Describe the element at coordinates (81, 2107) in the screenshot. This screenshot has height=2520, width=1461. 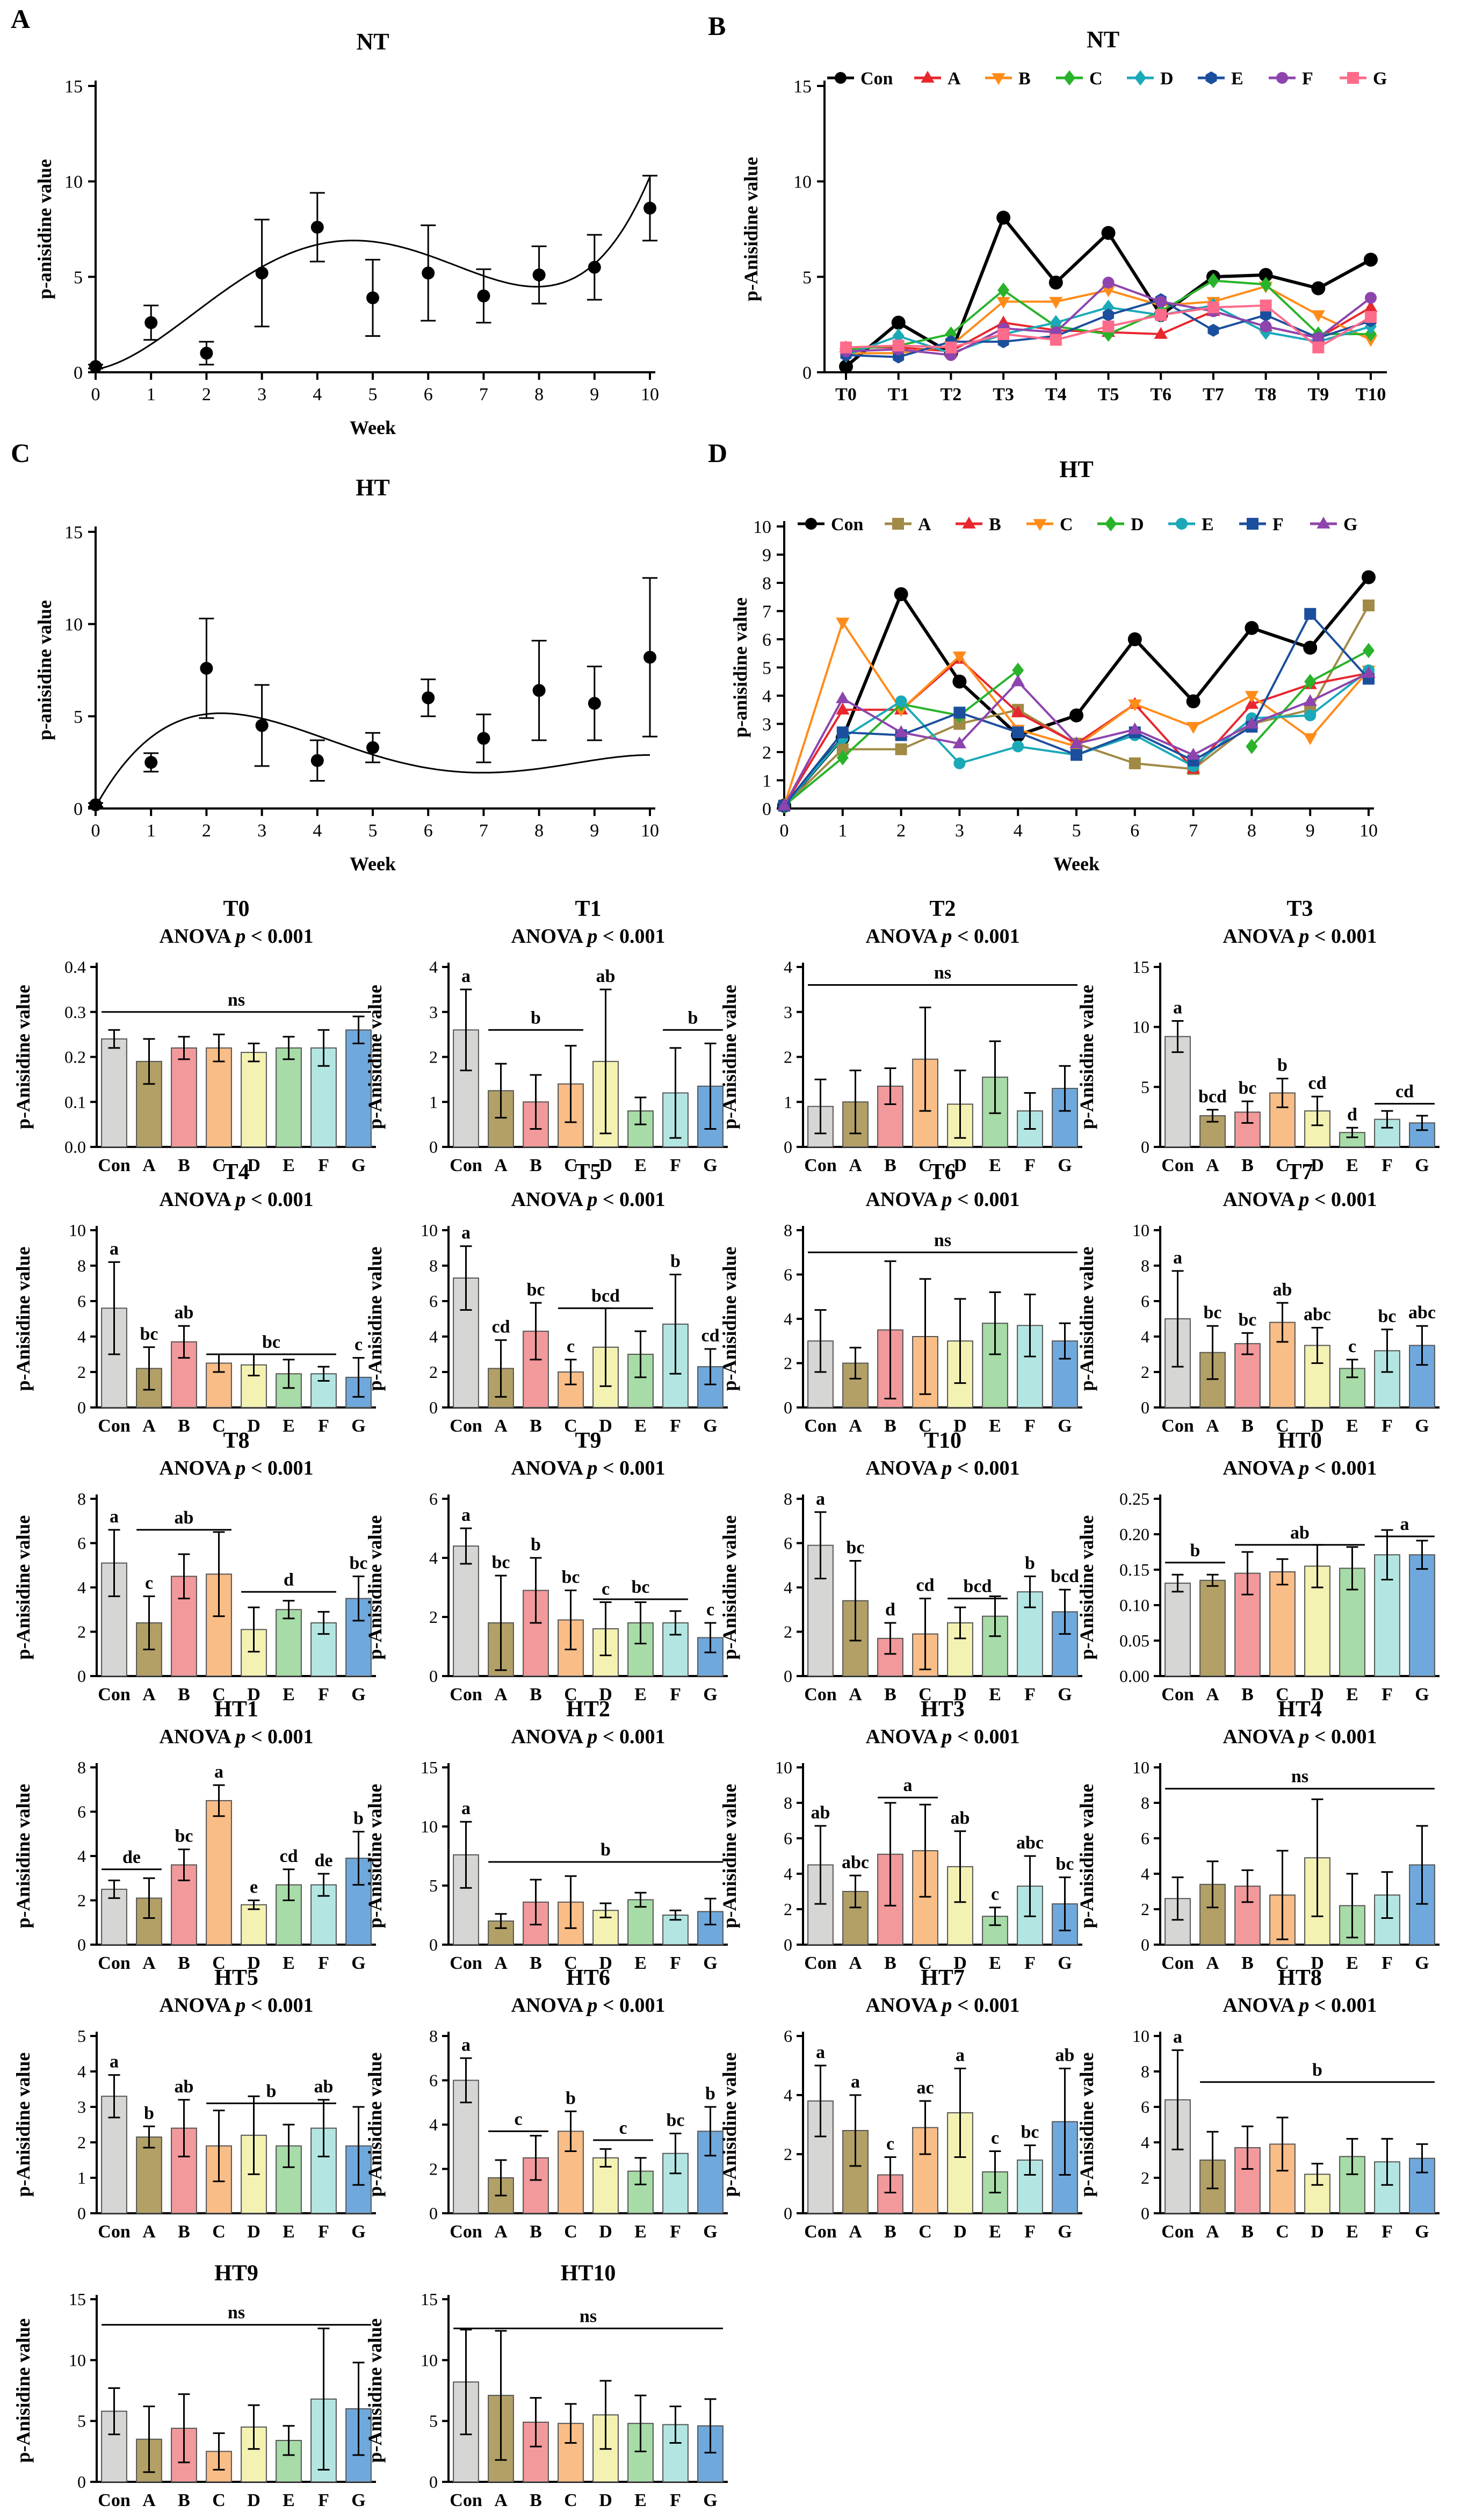
I see `y-tick-label: 3` at that location.